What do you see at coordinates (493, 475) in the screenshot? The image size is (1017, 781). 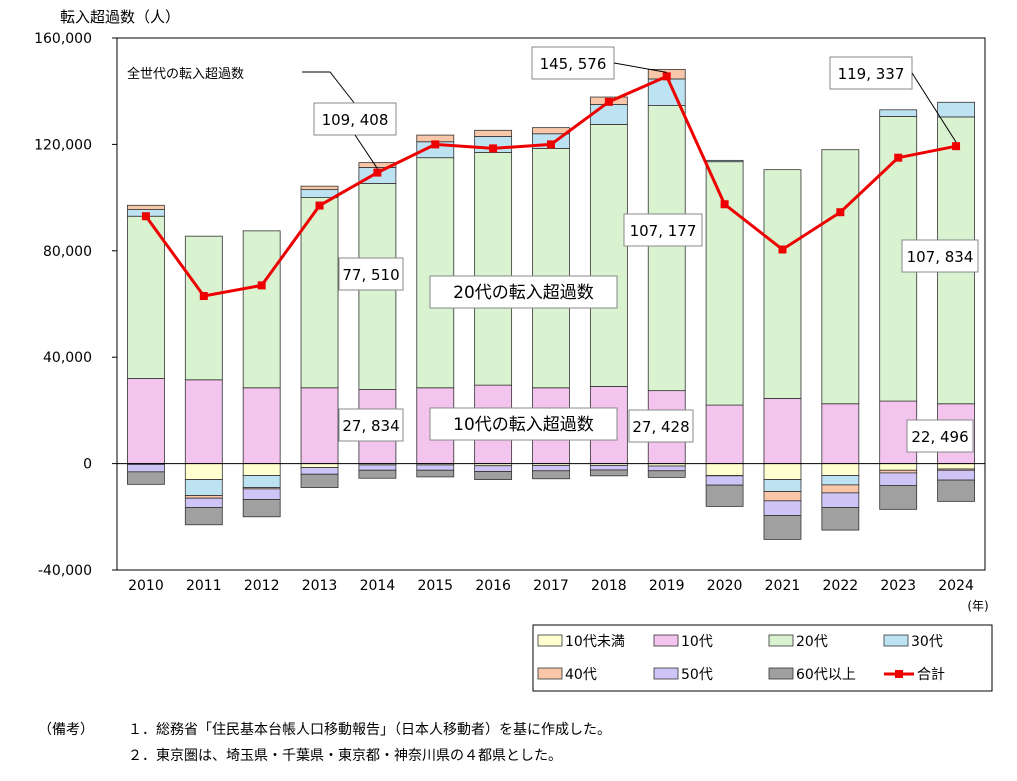 I see `bar-segment-60代以上-2016` at bounding box center [493, 475].